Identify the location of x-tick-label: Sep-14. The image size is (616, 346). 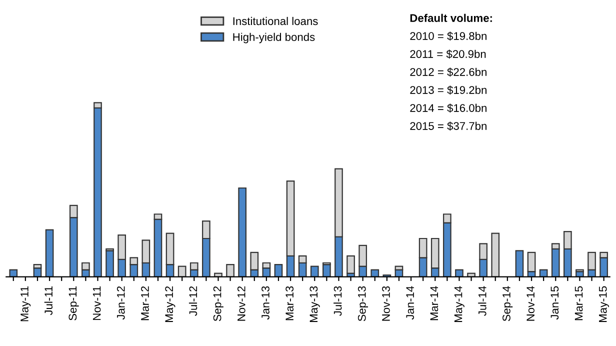
(507, 304).